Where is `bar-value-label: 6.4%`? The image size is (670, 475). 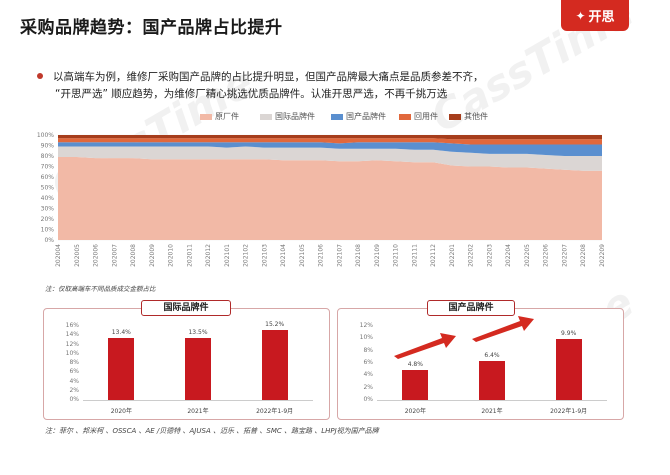 bar-value-label: 6.4% is located at coordinates (492, 355).